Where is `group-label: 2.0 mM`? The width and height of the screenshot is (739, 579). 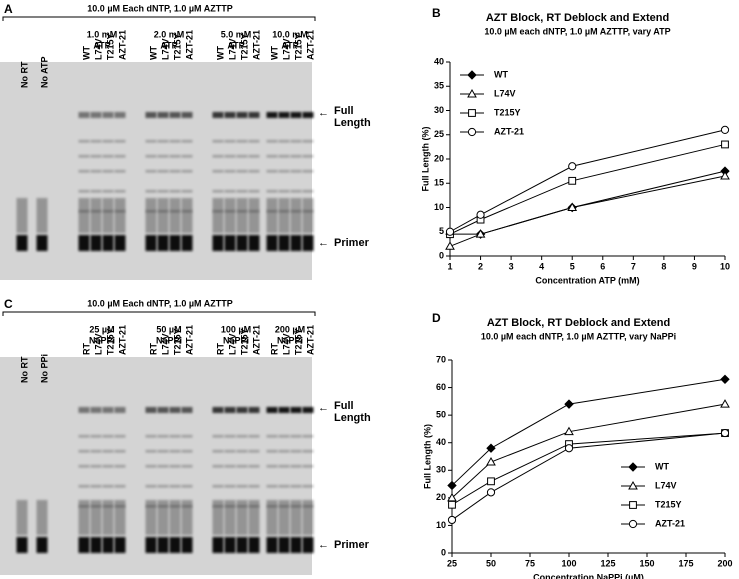 group-label: 2.0 mM is located at coordinates (169, 34).